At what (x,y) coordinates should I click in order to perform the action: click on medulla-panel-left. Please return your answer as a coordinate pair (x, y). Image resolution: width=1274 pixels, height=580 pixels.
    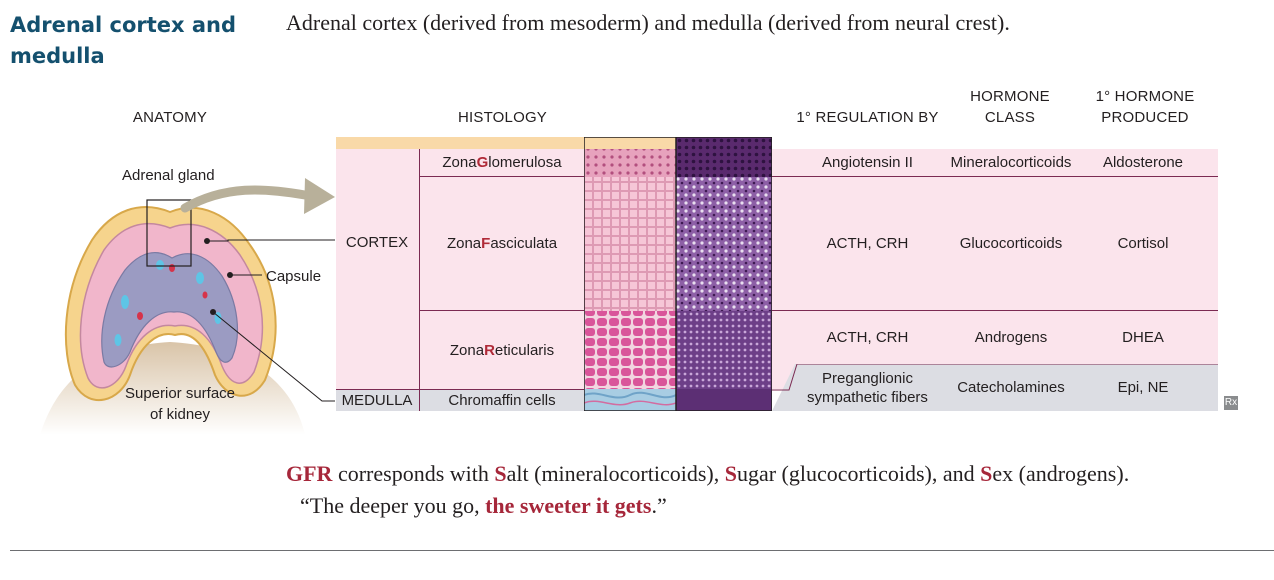
    Looking at the image, I should click on (460, 400).